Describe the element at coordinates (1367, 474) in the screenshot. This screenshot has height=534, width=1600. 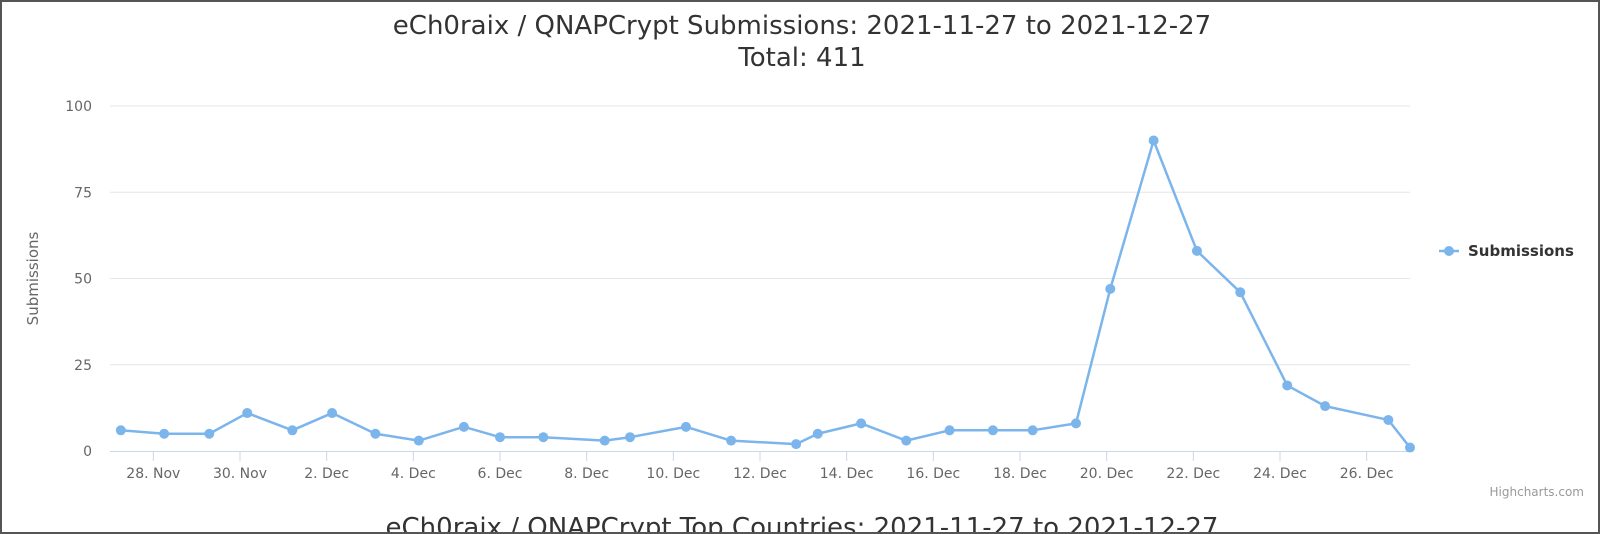
I see `x-tick-label: 26. Dec` at that location.